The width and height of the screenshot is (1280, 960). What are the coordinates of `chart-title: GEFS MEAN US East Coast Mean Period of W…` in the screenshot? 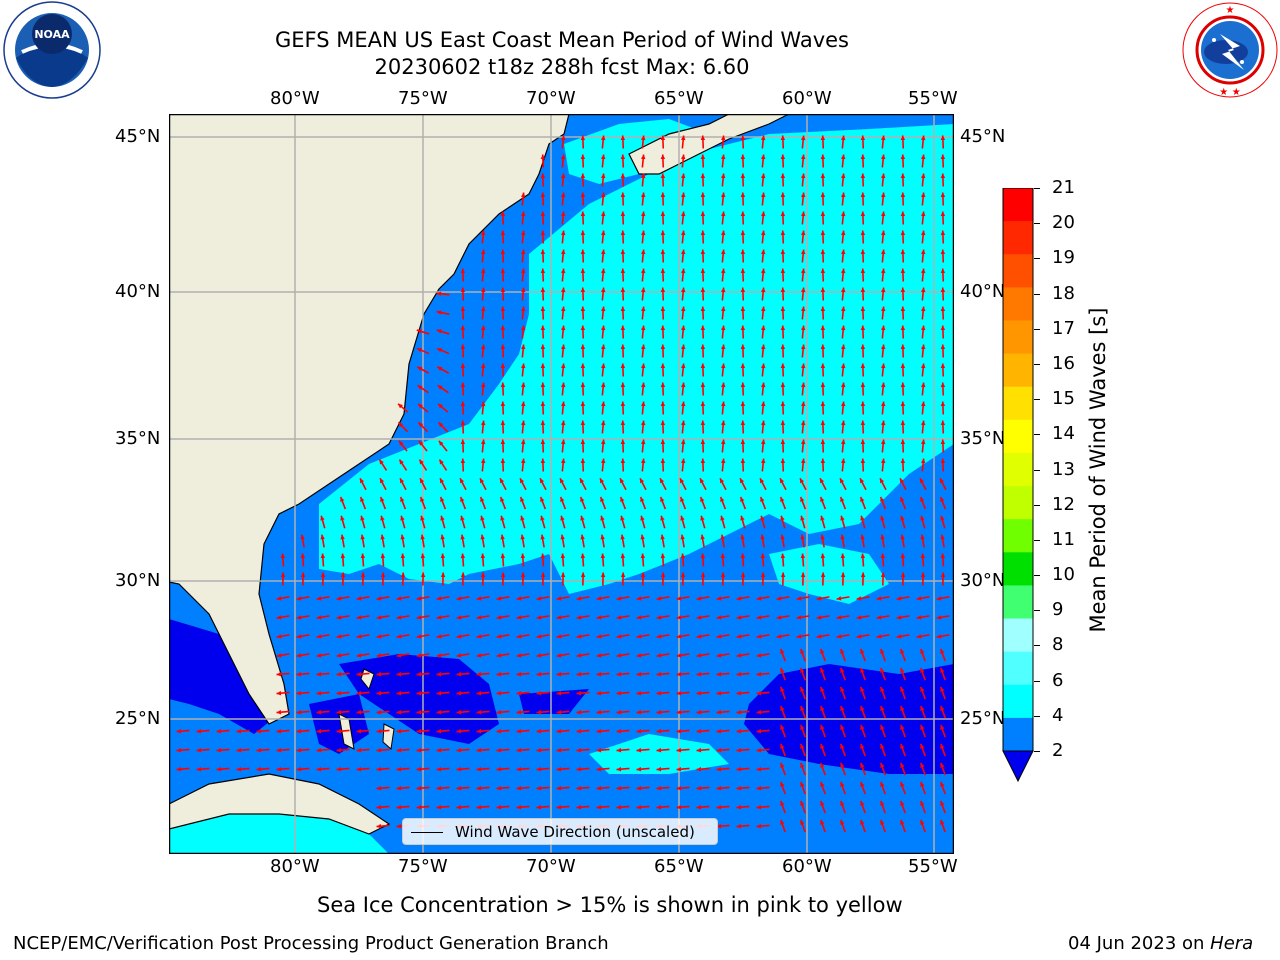 It's located at (562, 40).